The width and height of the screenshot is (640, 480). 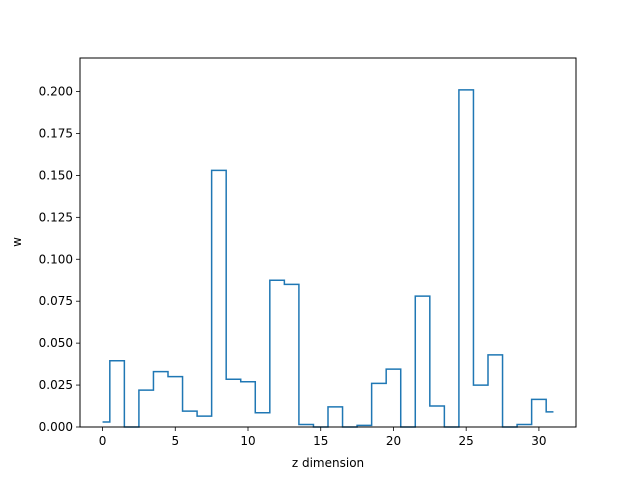 What do you see at coordinates (538, 441) in the screenshot?
I see `x-tick-label: 30` at bounding box center [538, 441].